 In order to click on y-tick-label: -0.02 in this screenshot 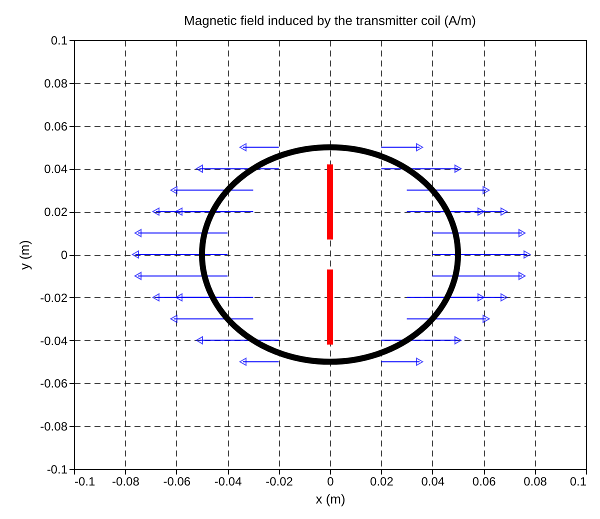, I will do `click(54, 297)`.